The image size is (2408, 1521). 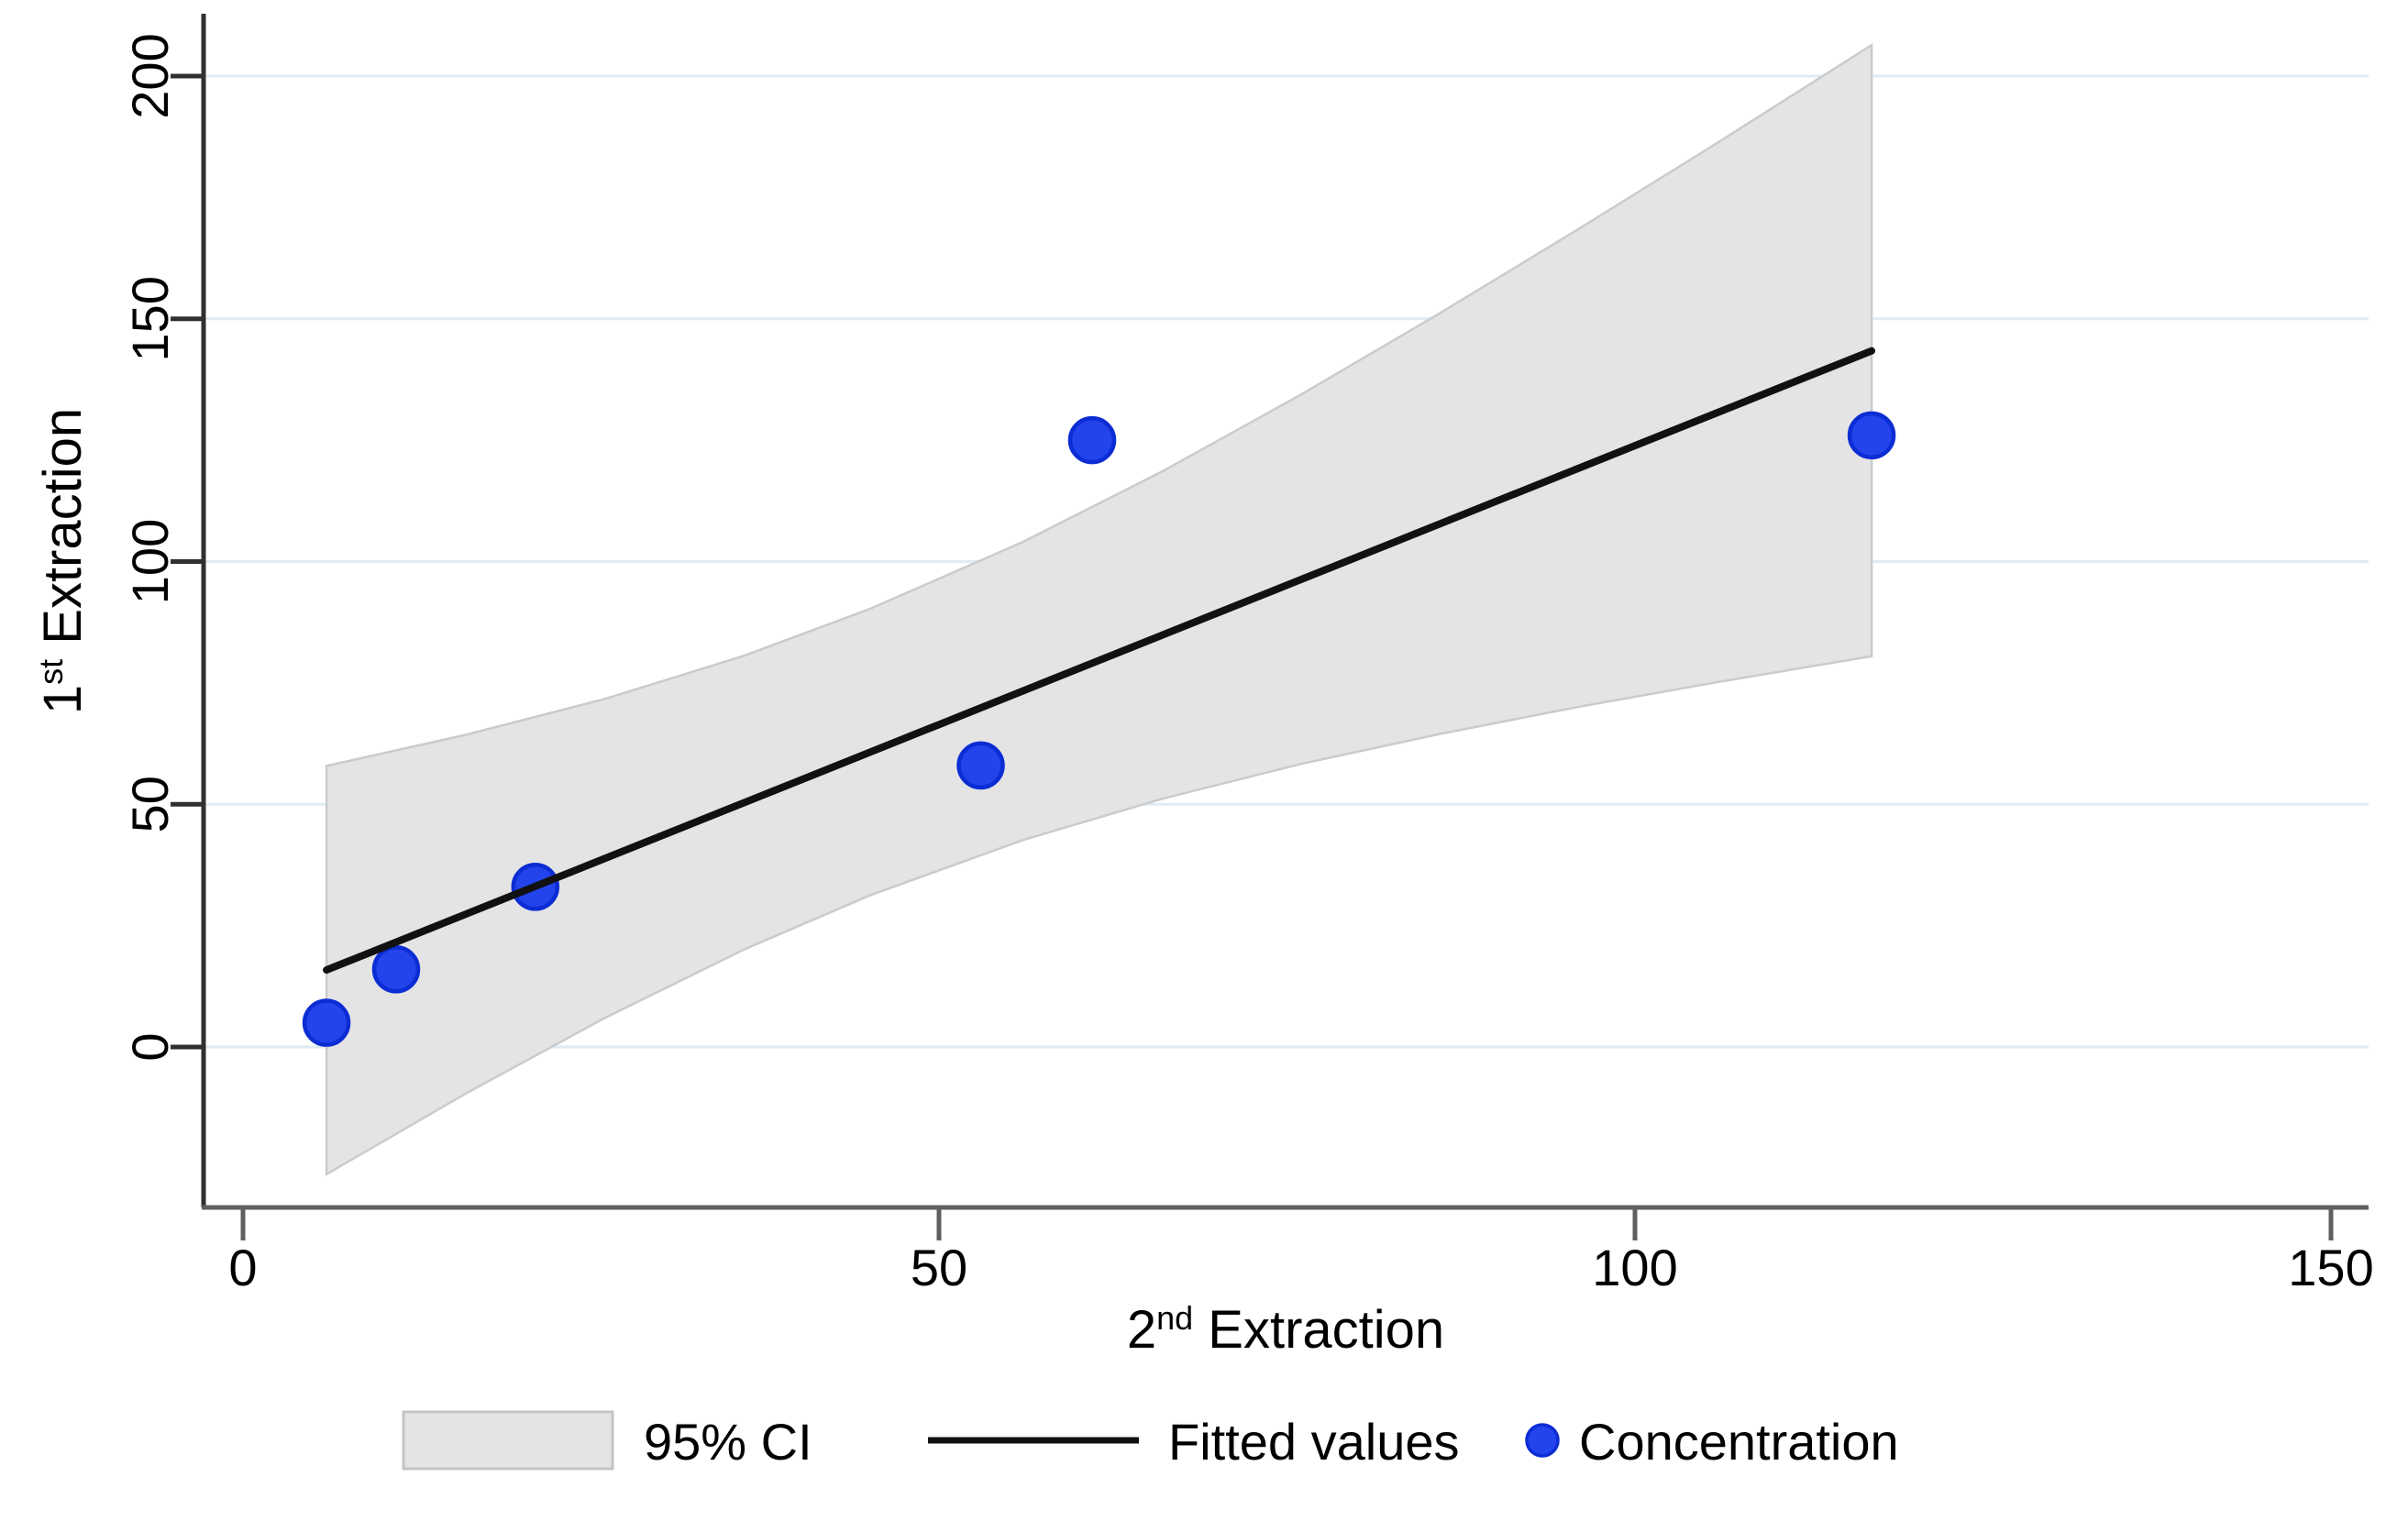 I want to click on title-prefix: 1, so click(x=63, y=699).